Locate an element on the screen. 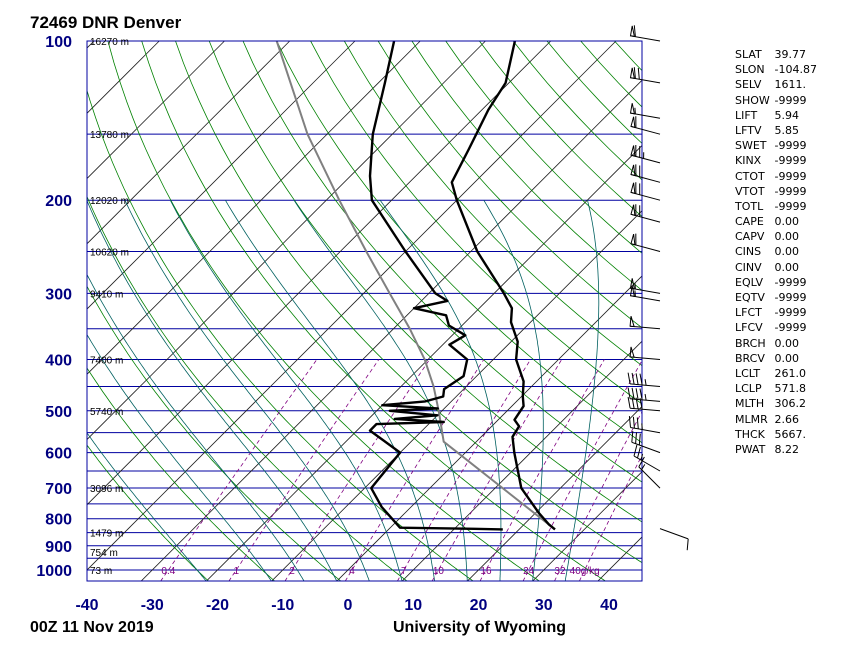  temperature-tick-label: 20 is located at coordinates (479, 605).